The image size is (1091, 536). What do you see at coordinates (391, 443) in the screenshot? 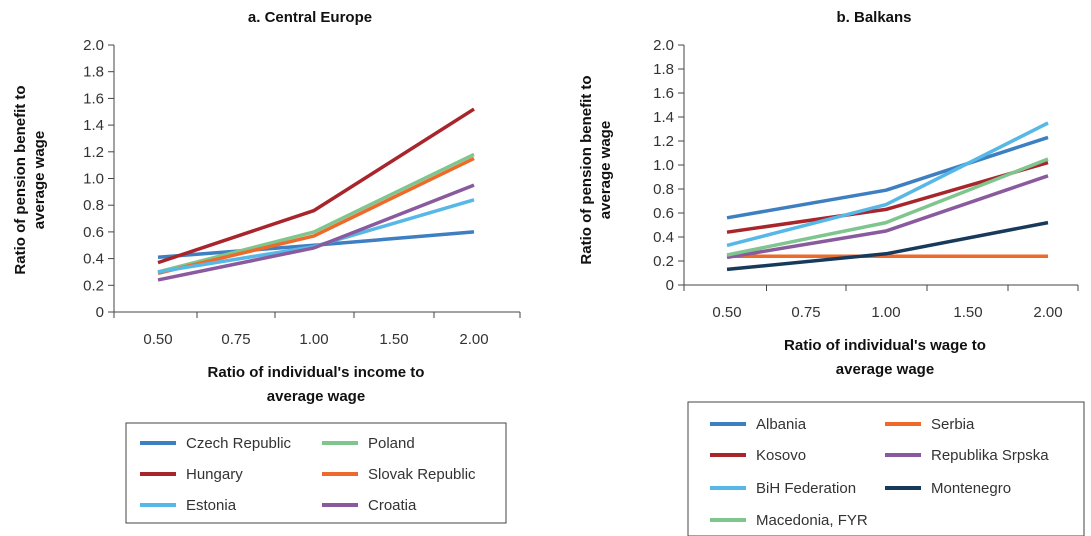
I see `legend-label: Poland` at bounding box center [391, 443].